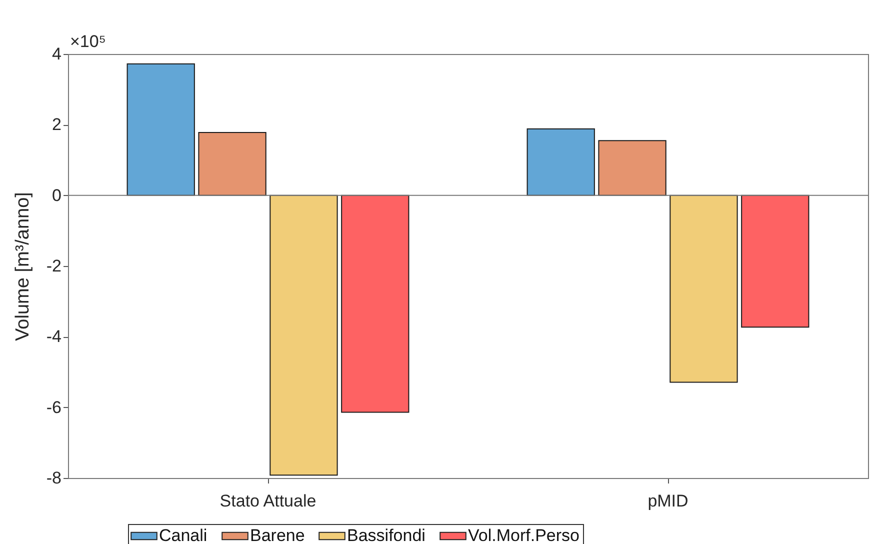  Describe the element at coordinates (54, 407) in the screenshot. I see `y-tick-label: -6` at that location.